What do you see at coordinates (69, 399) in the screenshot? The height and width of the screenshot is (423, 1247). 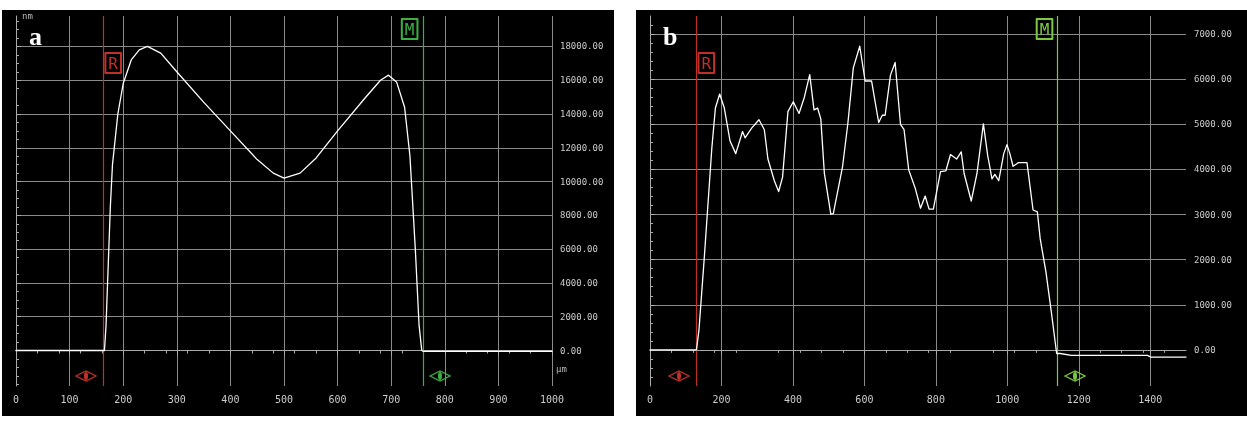 I see `x-tick-label: 100` at bounding box center [69, 399].